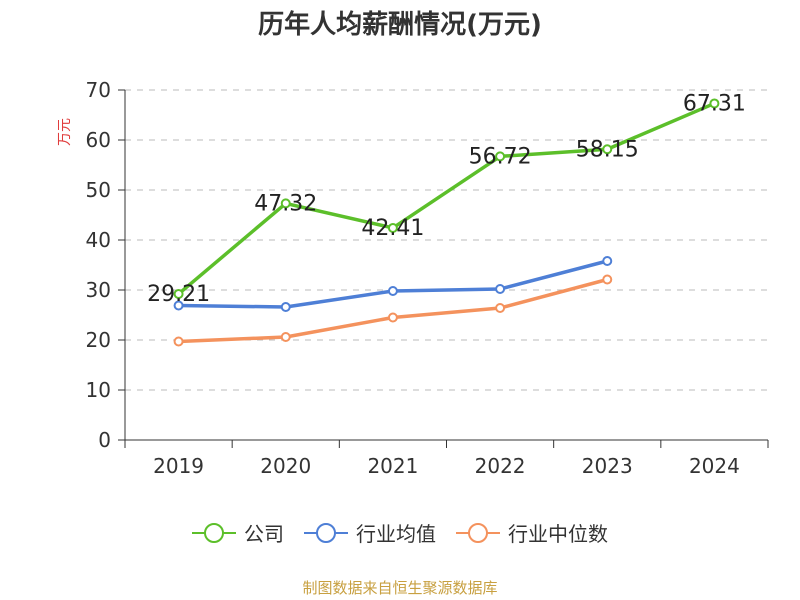  Describe the element at coordinates (264, 534) in the screenshot. I see `legend-label-company: 公司` at that location.